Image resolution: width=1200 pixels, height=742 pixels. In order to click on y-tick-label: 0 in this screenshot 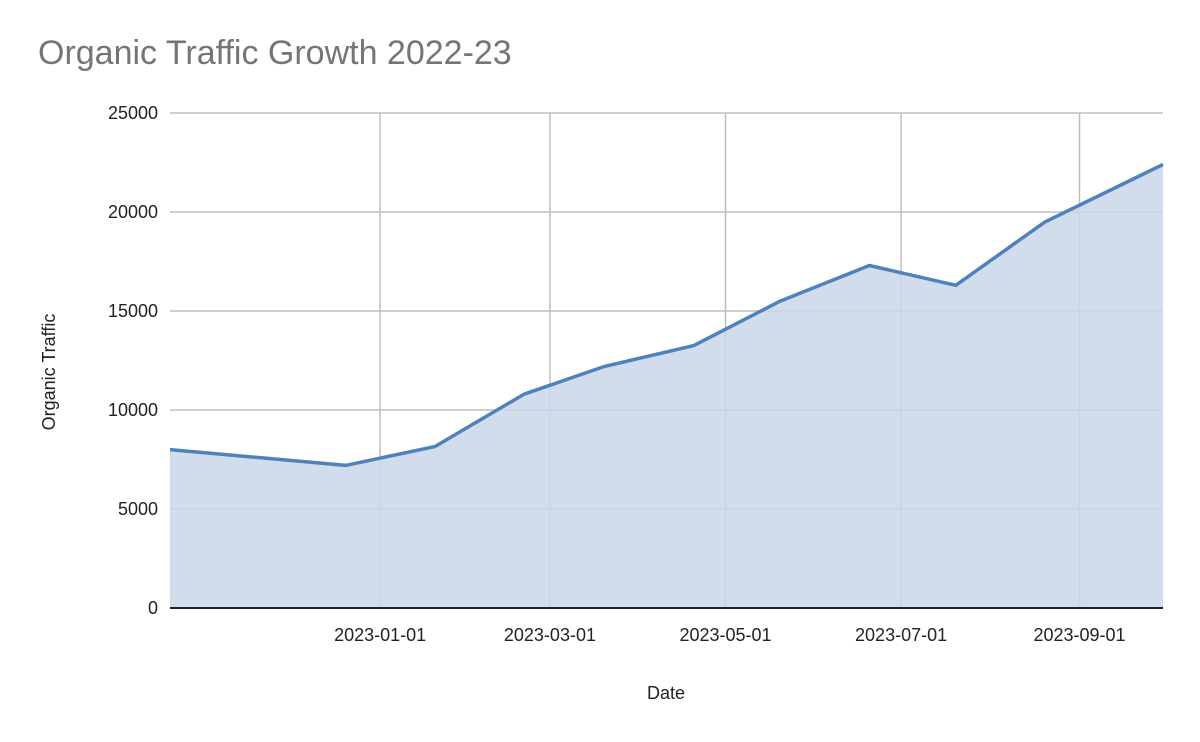, I will do `click(153, 608)`.